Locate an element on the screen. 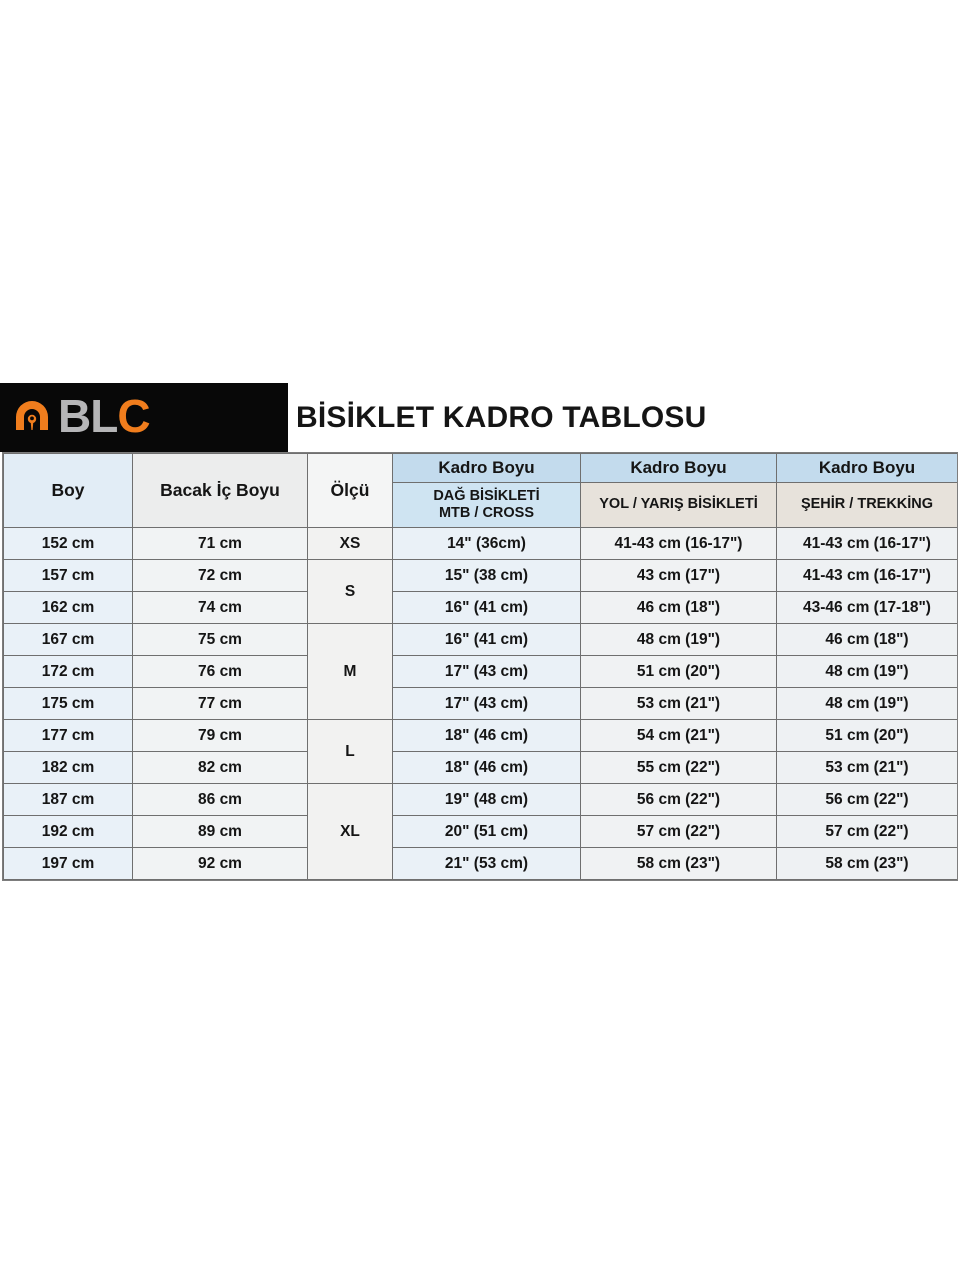 The height and width of the screenshot is (1280, 960). page-title: BİSİKLET KADRO TABLOSU is located at coordinates (501, 417).